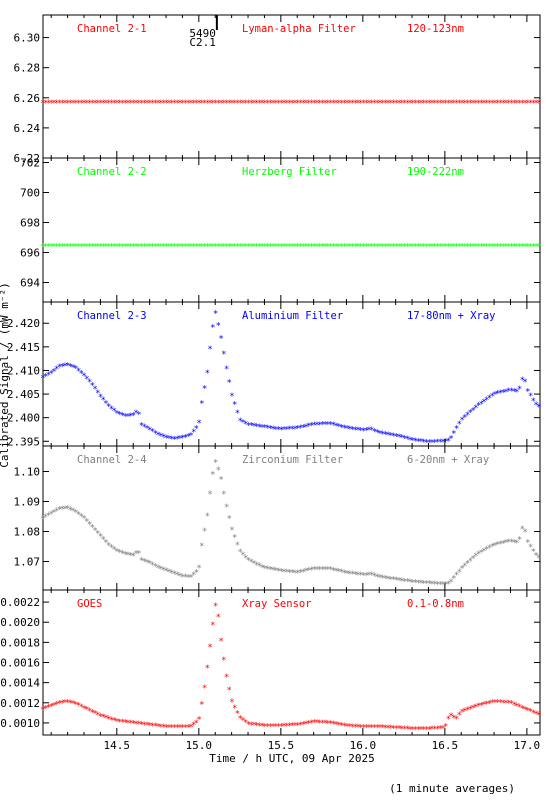  What do you see at coordinates (23, 441) in the screenshot?
I see `y-tick-label: 2.395` at bounding box center [23, 441].